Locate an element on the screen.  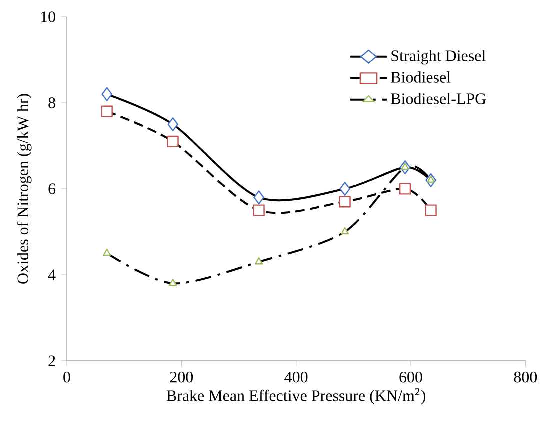
y-tick-label: 4 is located at coordinates (52, 275).